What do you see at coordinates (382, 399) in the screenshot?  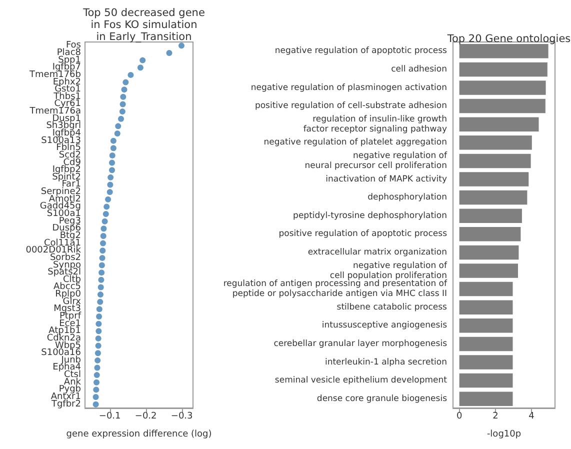 I see `y-tick-label: dense core granule biogenesis` at bounding box center [382, 399].